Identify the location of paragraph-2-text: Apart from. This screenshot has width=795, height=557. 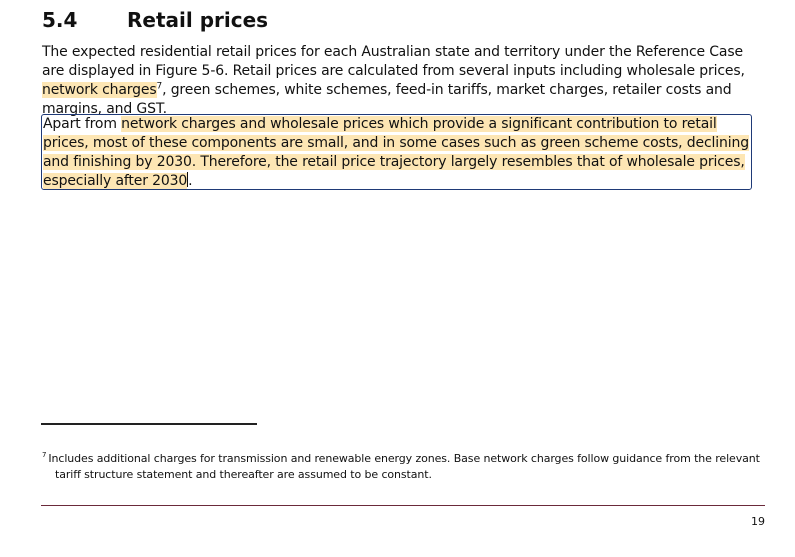
(82, 124).